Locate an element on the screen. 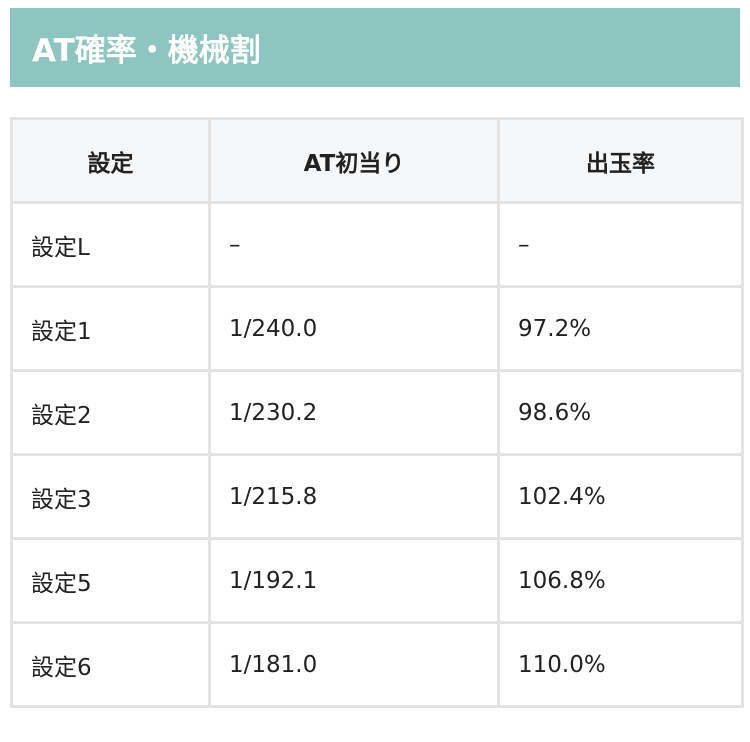  table-row: 設定1 1/240.0 97.2% is located at coordinates (377, 328).